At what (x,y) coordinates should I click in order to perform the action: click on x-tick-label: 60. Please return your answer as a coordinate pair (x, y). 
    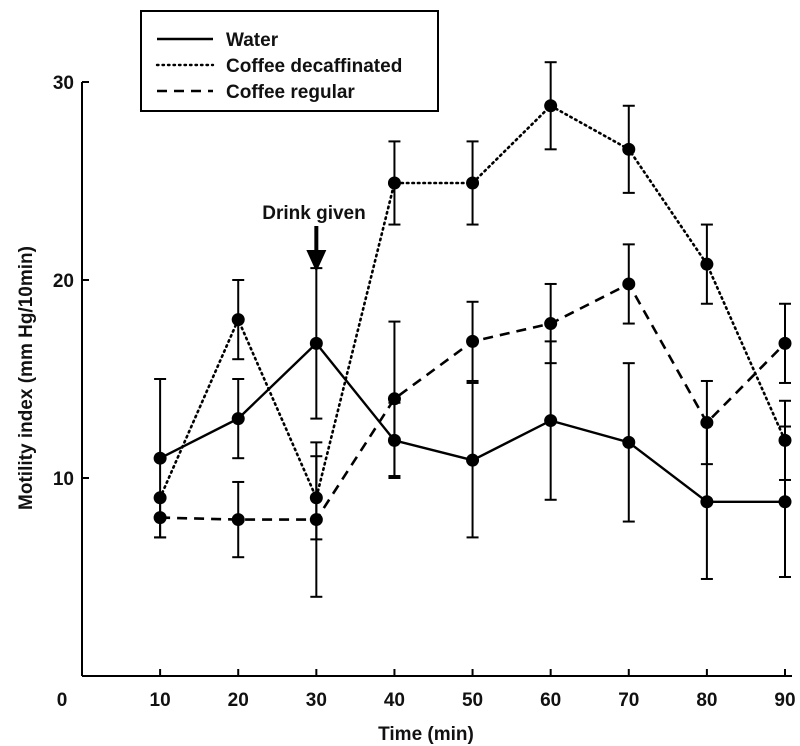
    Looking at the image, I should click on (550, 700).